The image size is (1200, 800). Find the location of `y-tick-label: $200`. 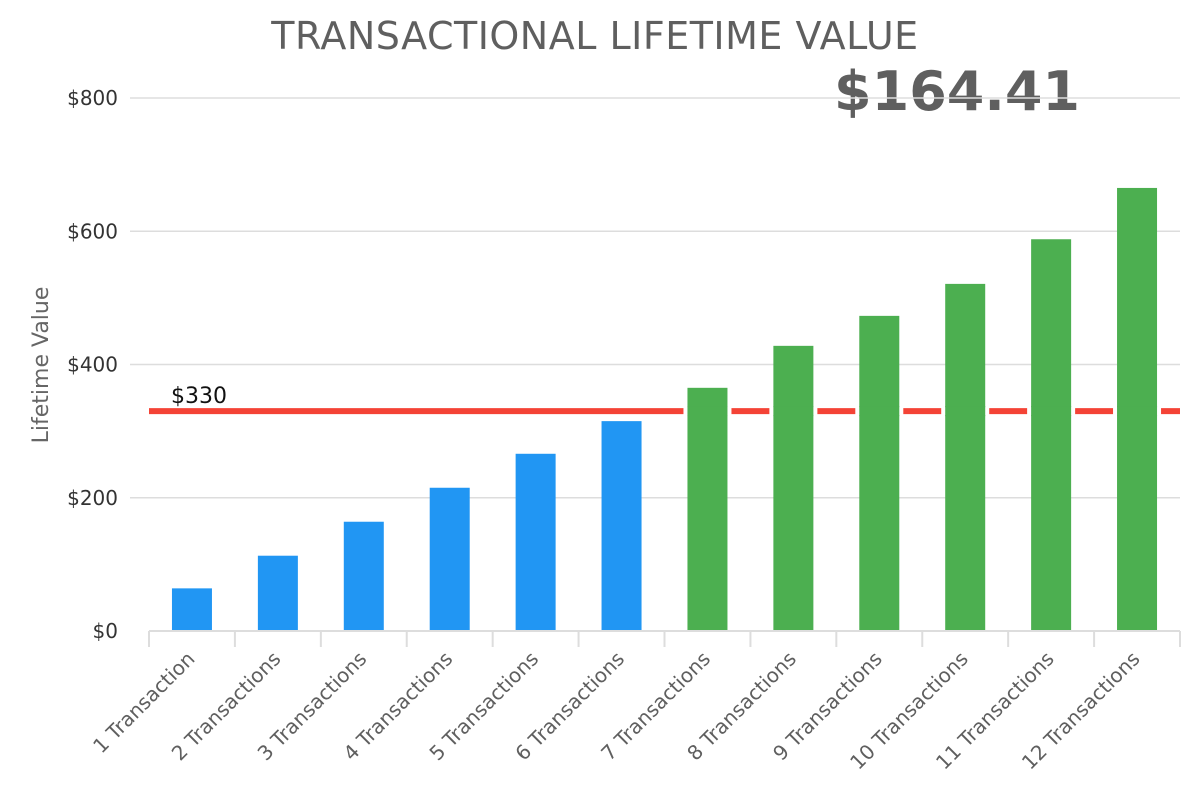

y-tick-label: $200 is located at coordinates (92, 498).